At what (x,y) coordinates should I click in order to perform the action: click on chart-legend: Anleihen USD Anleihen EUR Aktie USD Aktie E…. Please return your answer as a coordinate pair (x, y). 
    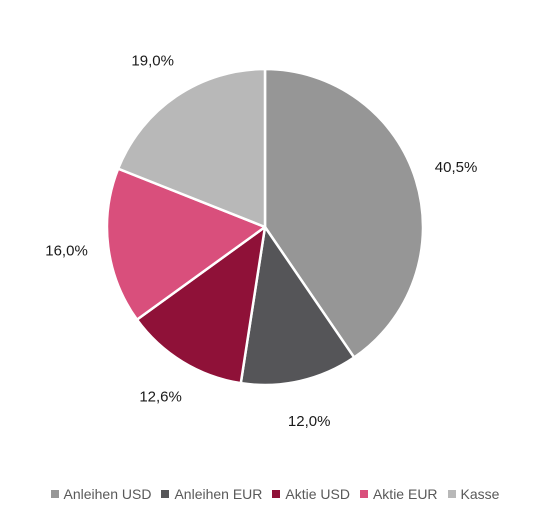
    Looking at the image, I should click on (275, 494).